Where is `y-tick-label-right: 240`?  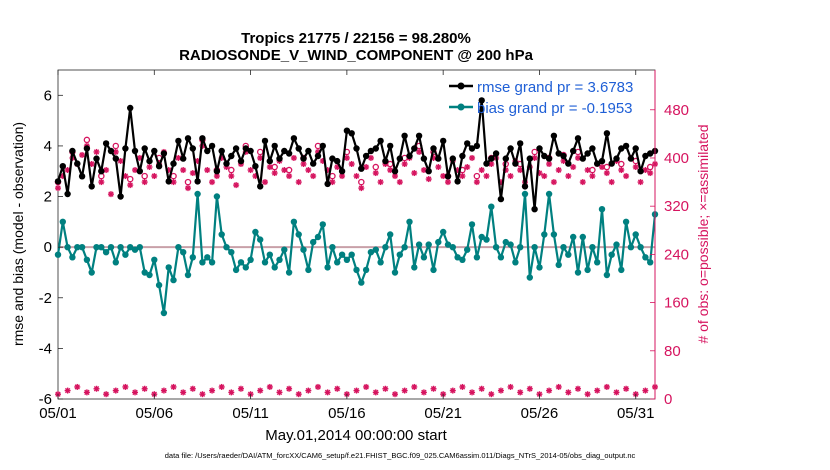 y-tick-label-right: 240 is located at coordinates (676, 254).